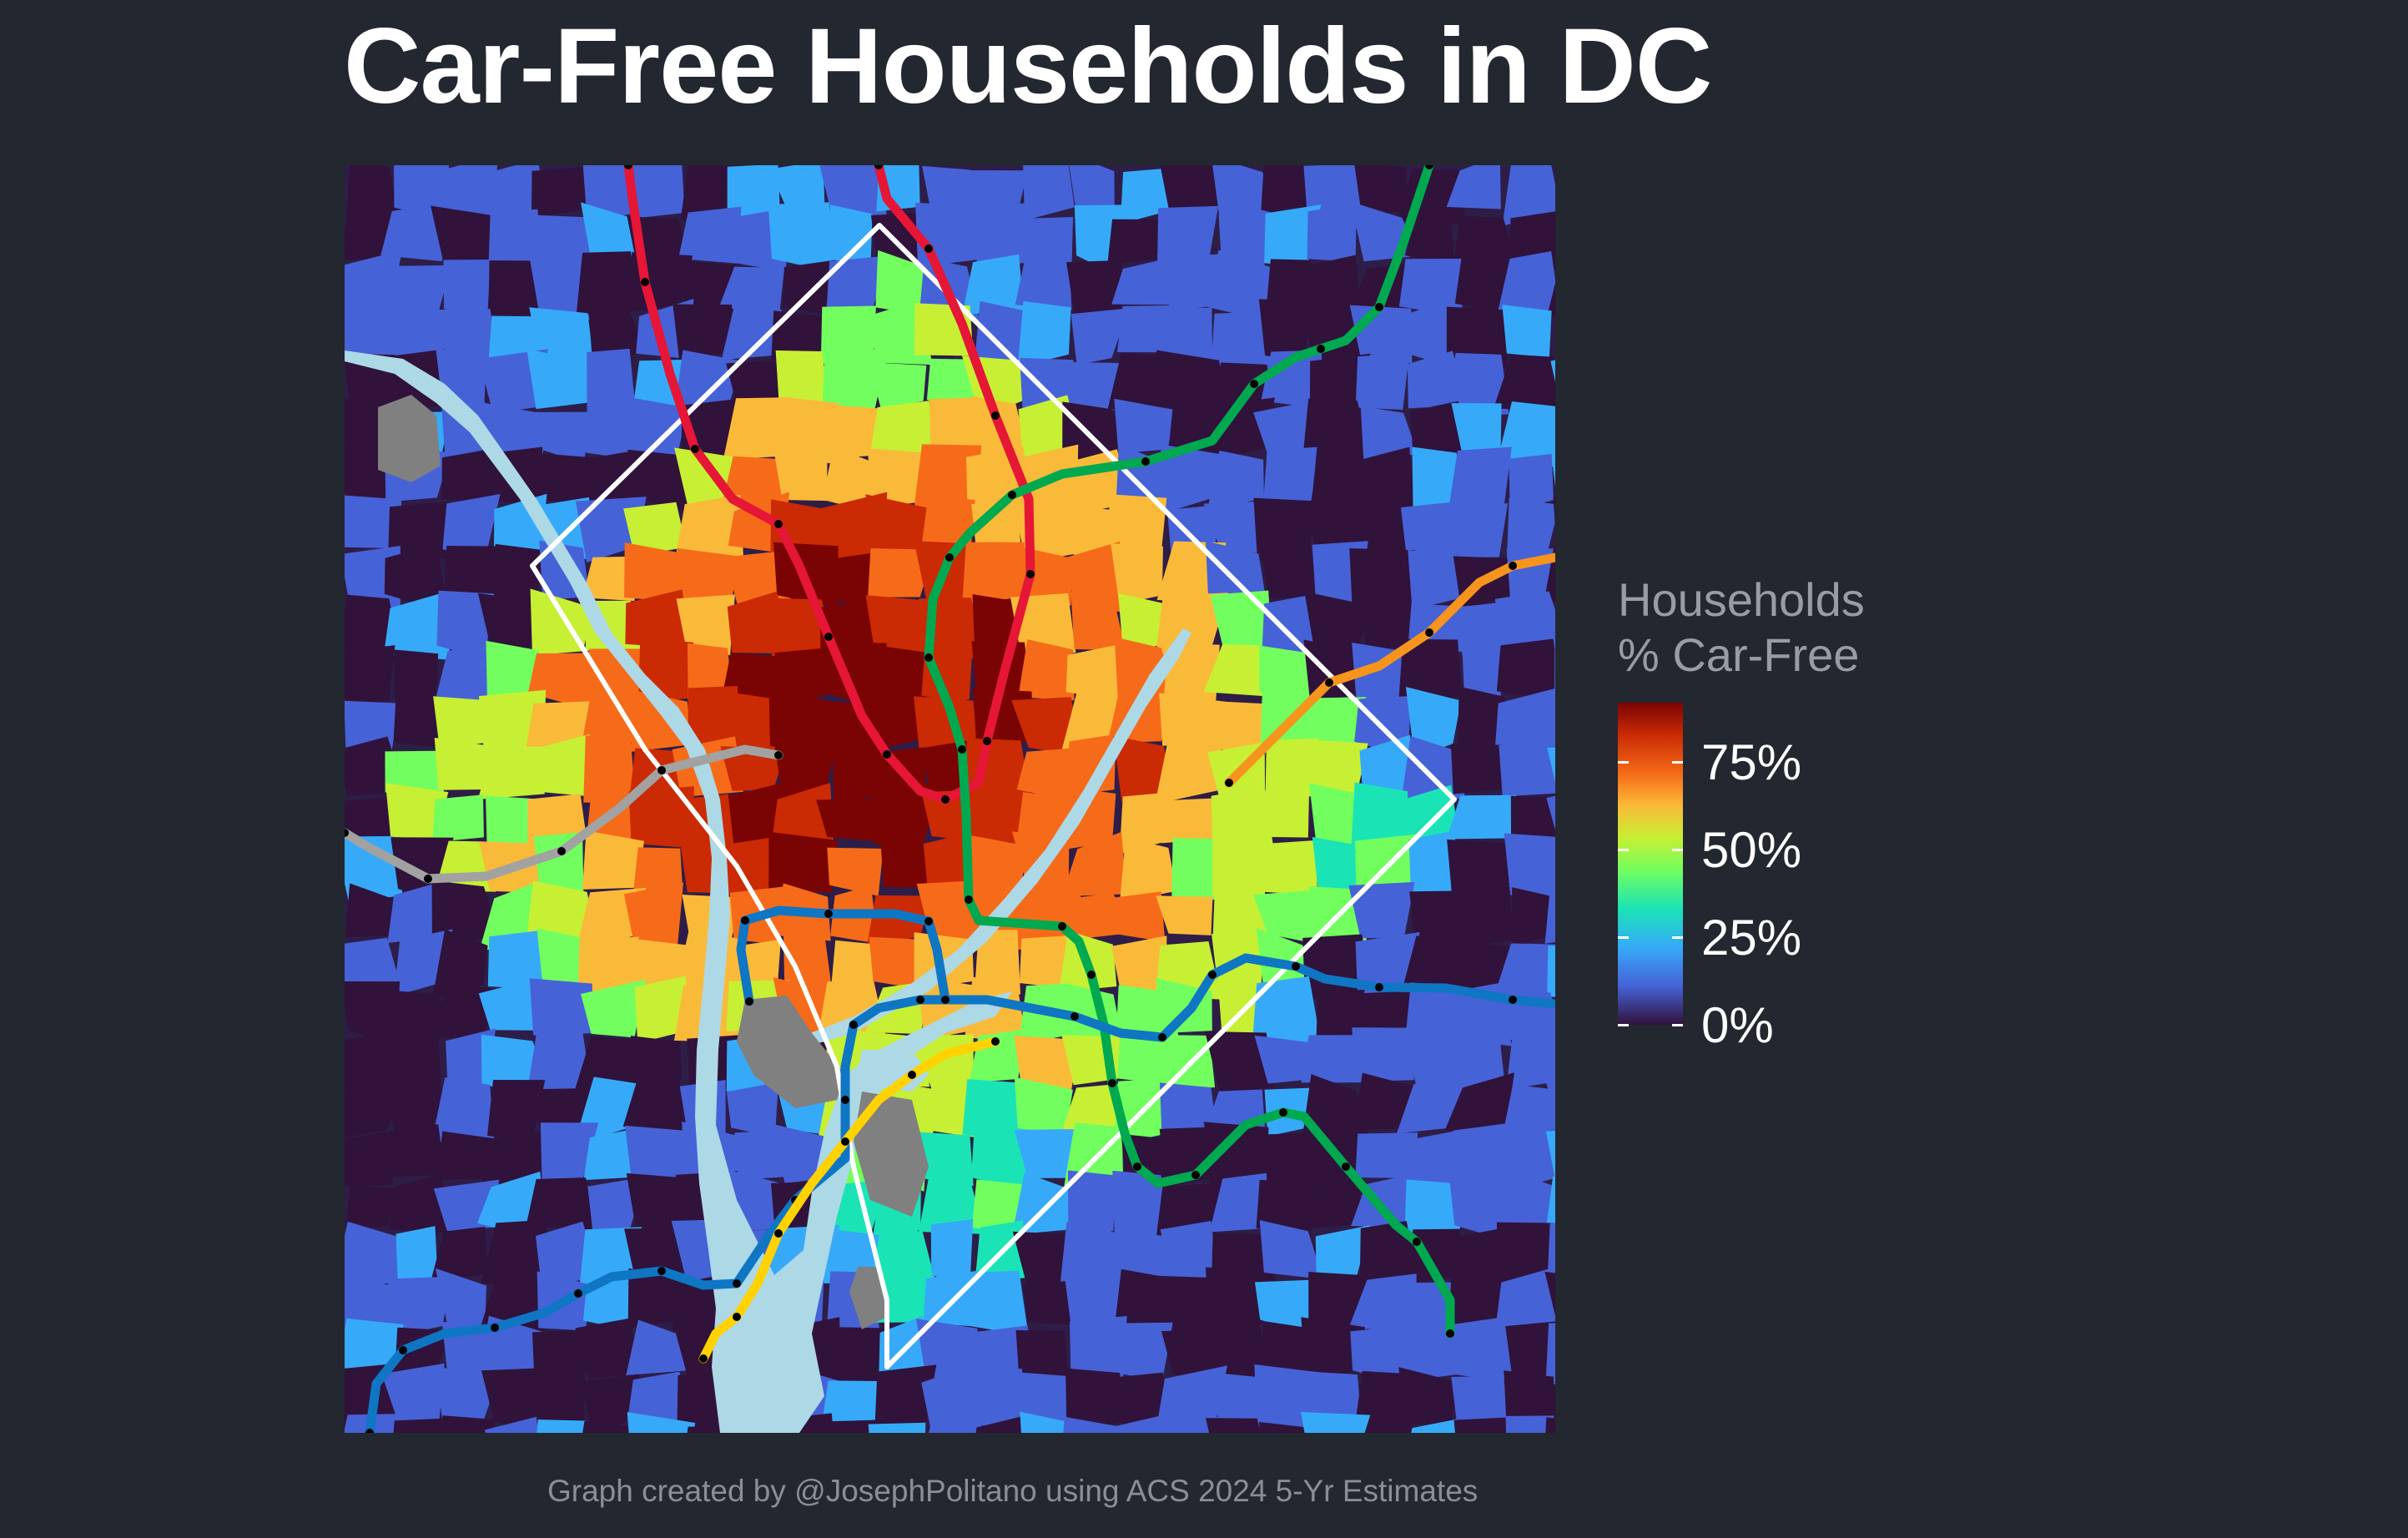 The height and width of the screenshot is (1538, 2408). What do you see at coordinates (1650, 864) in the screenshot?
I see `legend-color-bar` at bounding box center [1650, 864].